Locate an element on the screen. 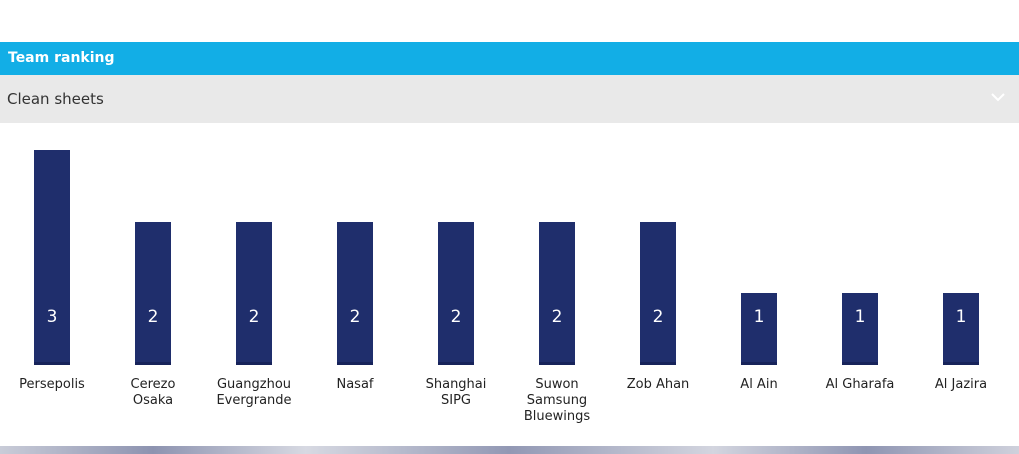 The width and height of the screenshot is (1019, 454). header-bar: Team ranking is located at coordinates (509, 58).